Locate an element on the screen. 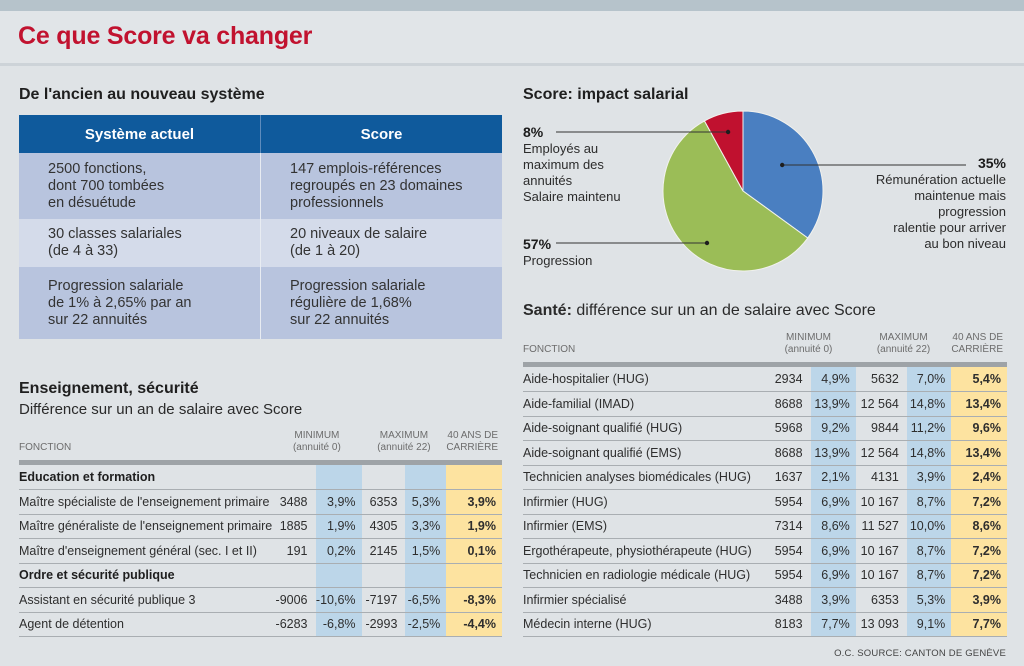 The width and height of the screenshot is (1024, 666). column-header-score: Score is located at coordinates (381, 134).